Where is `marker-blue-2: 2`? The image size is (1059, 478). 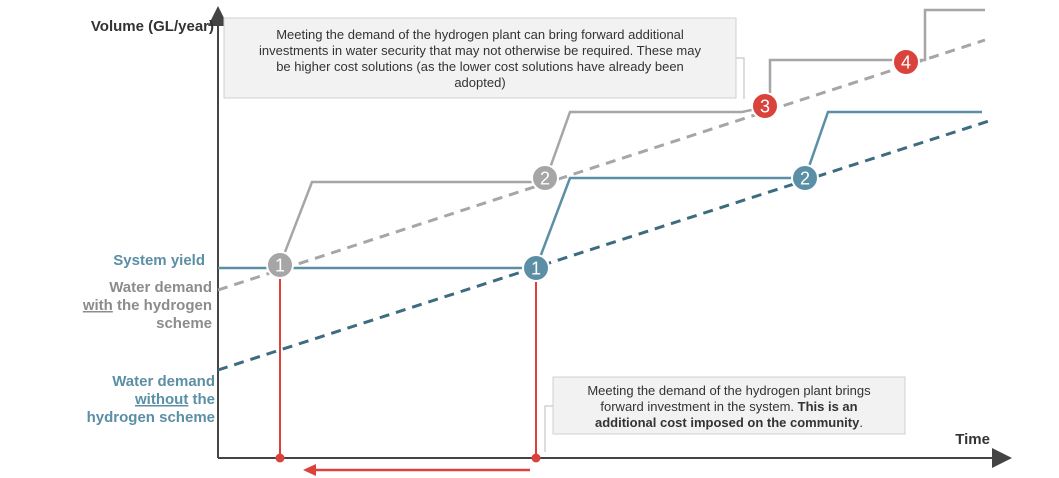 marker-blue-2: 2 is located at coordinates (805, 178).